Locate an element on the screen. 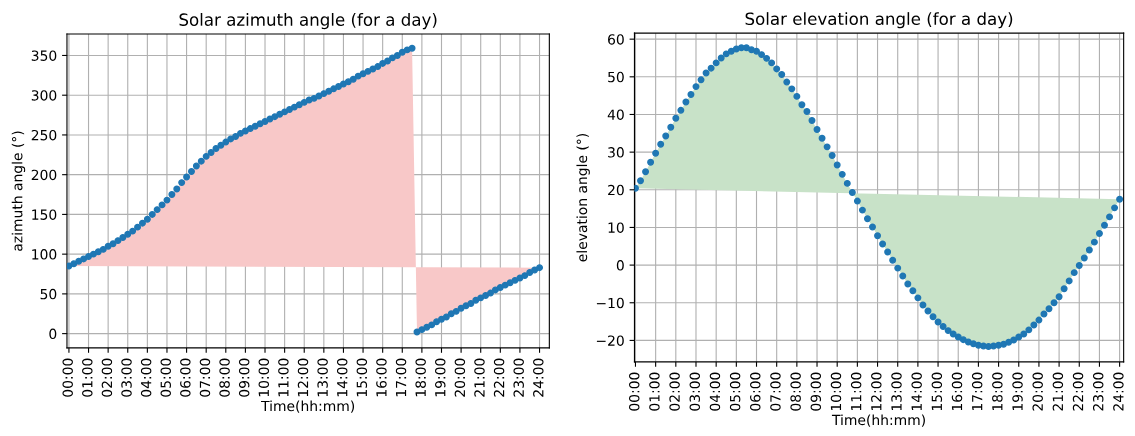  y-tick-label: 100 is located at coordinates (44, 254).